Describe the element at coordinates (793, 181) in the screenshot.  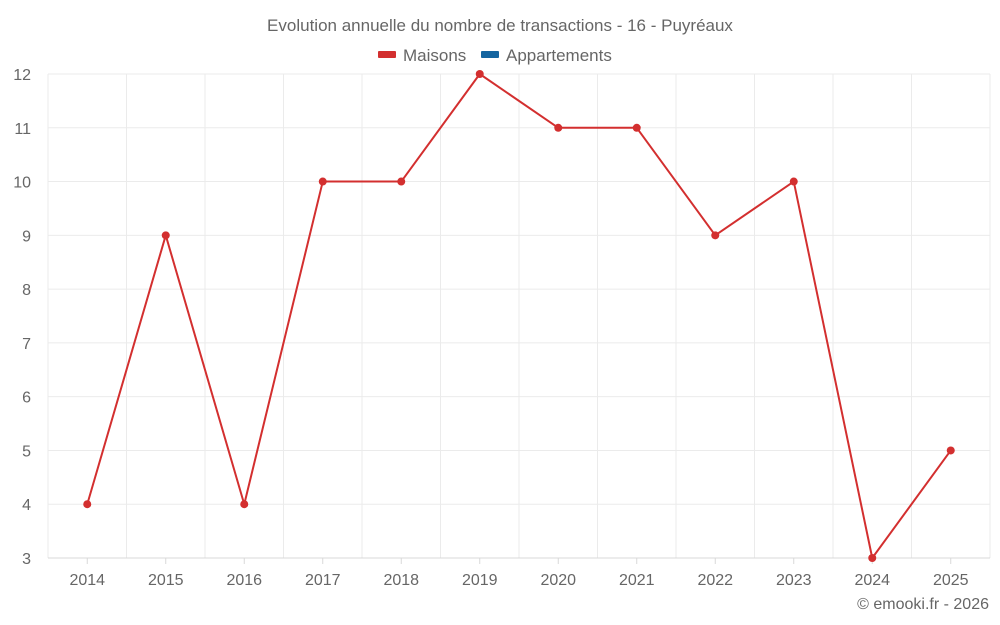
I see `data-point-maisons-2023` at that location.